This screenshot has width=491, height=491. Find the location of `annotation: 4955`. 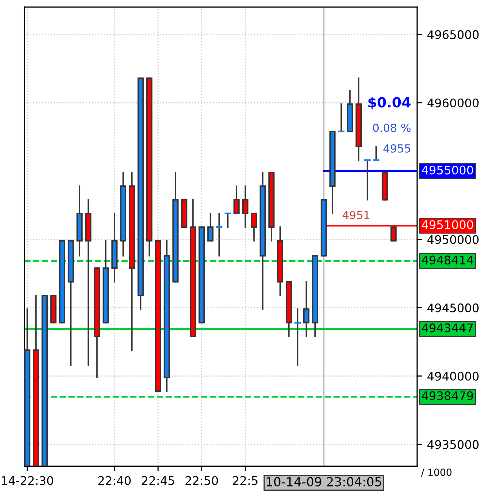

annotation: 4955 is located at coordinates (397, 148).